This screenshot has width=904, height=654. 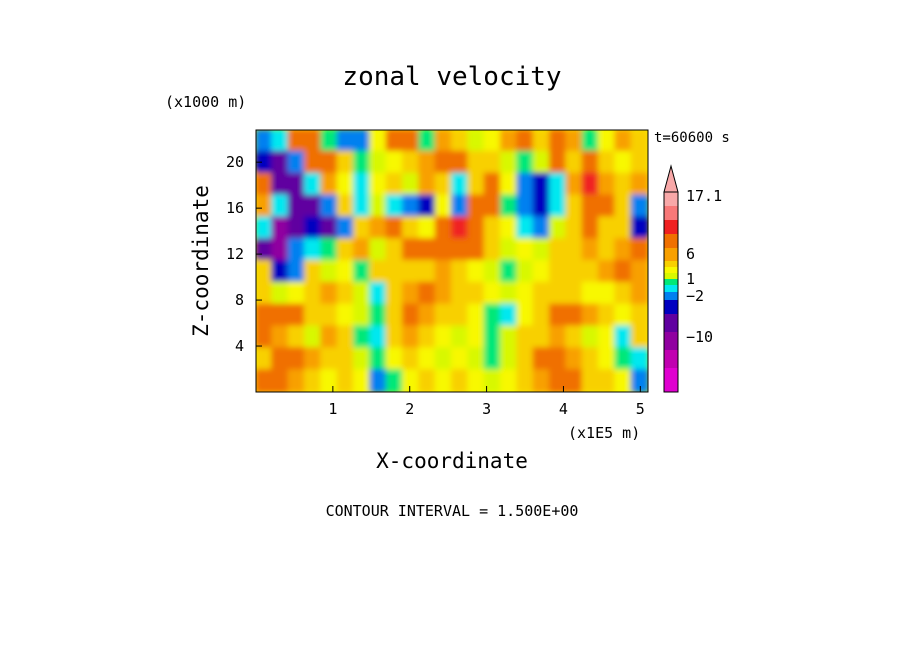 What do you see at coordinates (671, 178) in the screenshot?
I see `colorbar-arrow` at bounding box center [671, 178].